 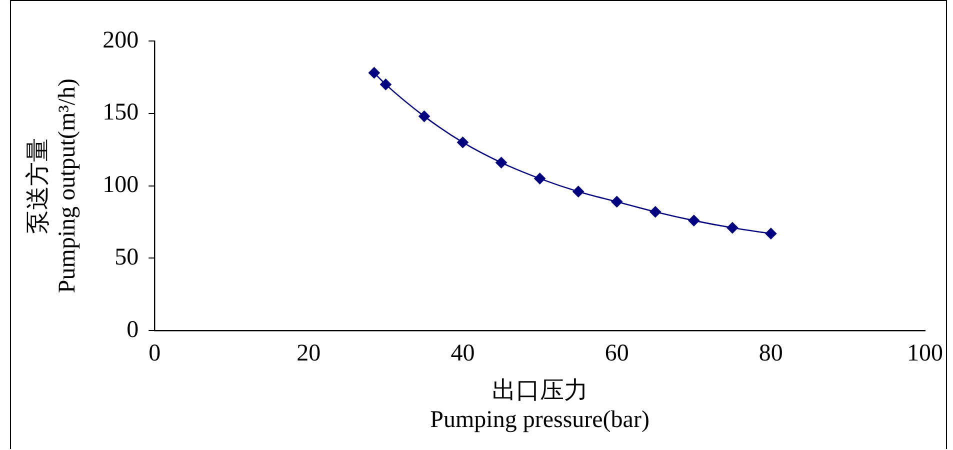 What do you see at coordinates (770, 353) in the screenshot?
I see `x-tick-label: 80` at bounding box center [770, 353].